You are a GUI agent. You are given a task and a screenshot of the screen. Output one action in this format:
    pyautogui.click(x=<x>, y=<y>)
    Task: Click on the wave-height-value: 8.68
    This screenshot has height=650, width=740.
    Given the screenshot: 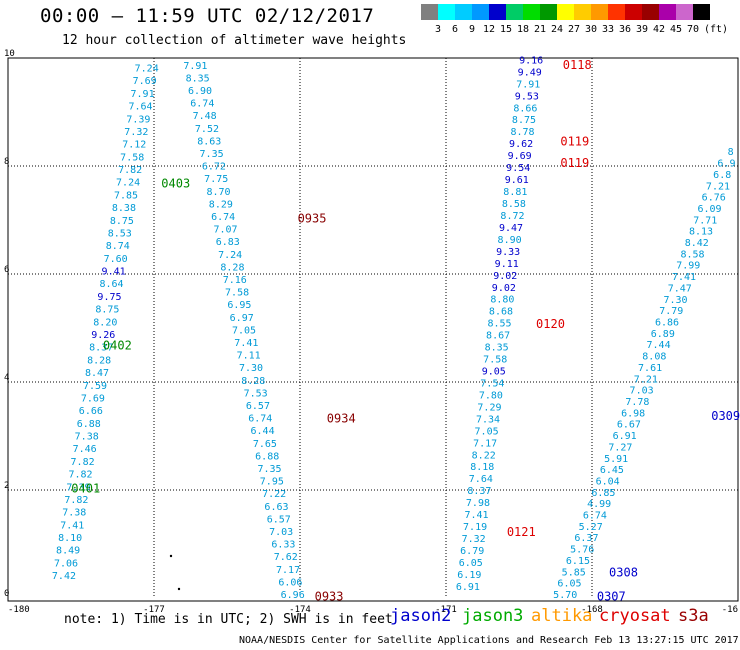 What is the action you would take?
    pyautogui.click(x=501, y=312)
    